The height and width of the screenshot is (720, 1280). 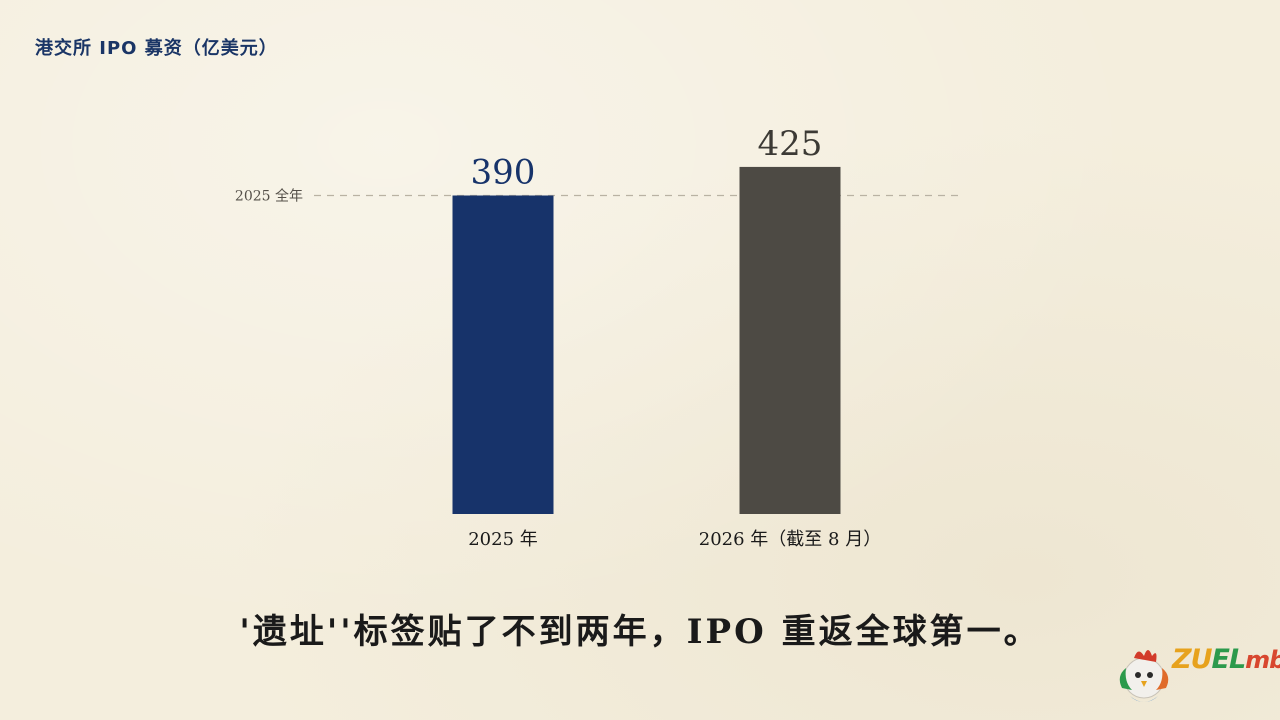 I want to click on data-label-2025: 390, so click(x=503, y=173).